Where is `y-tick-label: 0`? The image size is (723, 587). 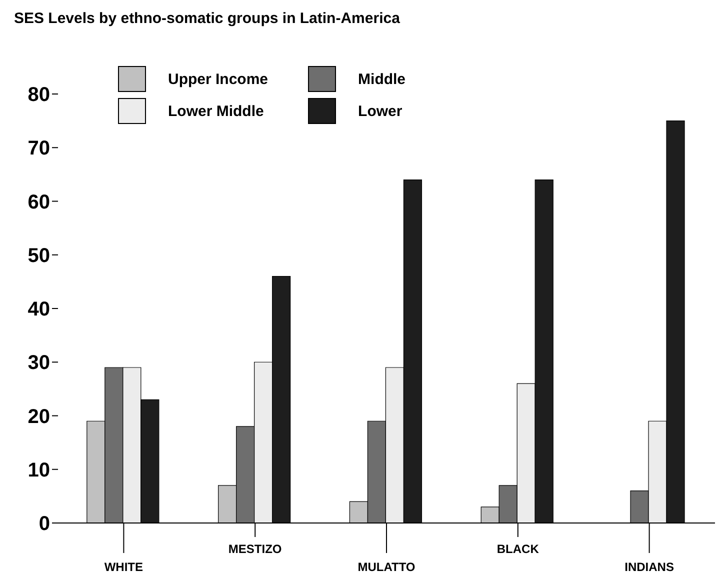 y-tick-label: 0 is located at coordinates (44, 524).